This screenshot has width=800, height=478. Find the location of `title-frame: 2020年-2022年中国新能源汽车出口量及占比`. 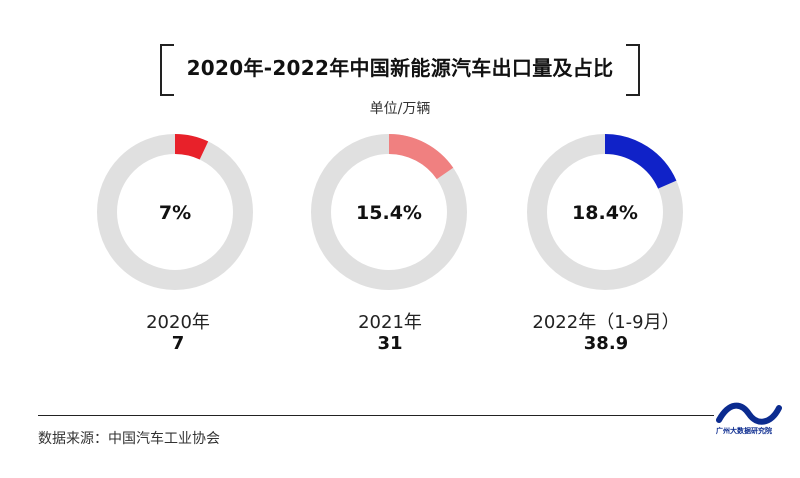

title-frame: 2020年-2022年中国新能源汽车出口量及占比 is located at coordinates (400, 70).